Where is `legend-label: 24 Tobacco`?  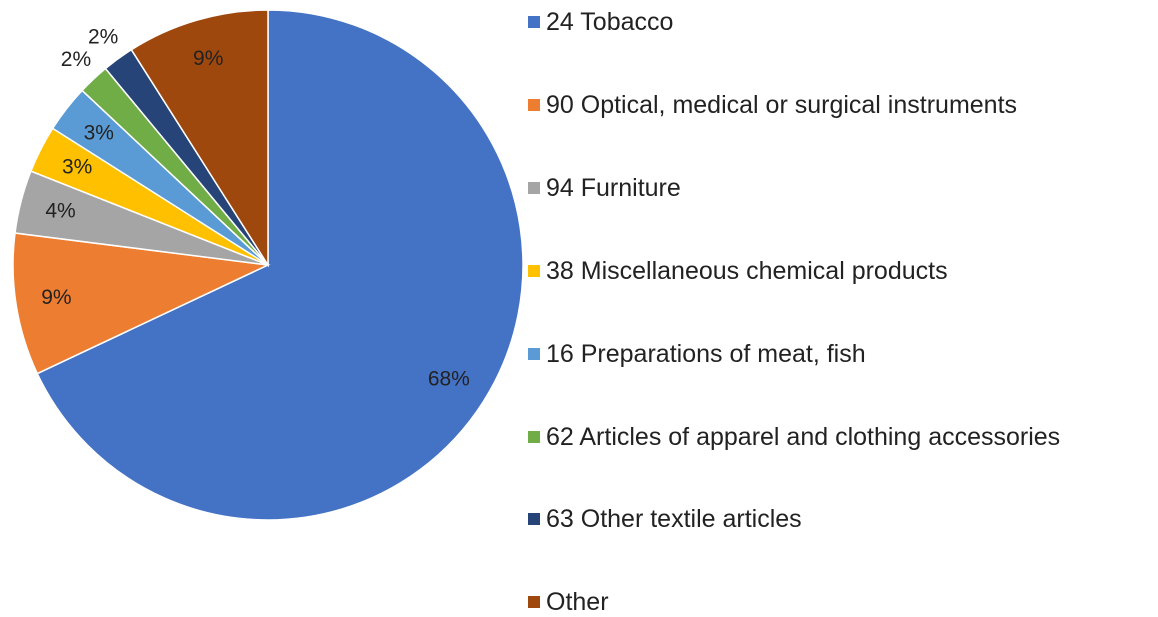
legend-label: 24 Tobacco is located at coordinates (610, 22).